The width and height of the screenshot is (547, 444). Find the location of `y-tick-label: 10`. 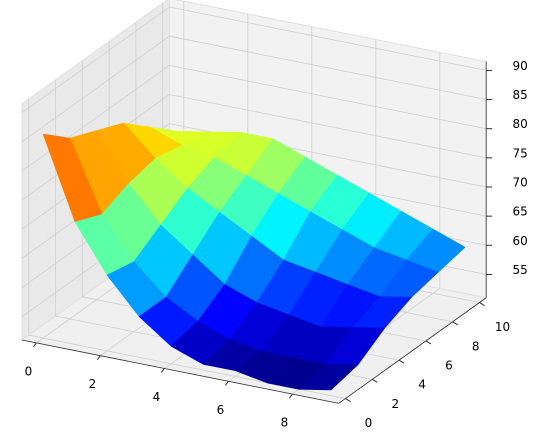

y-tick-label: 10 is located at coordinates (502, 327).